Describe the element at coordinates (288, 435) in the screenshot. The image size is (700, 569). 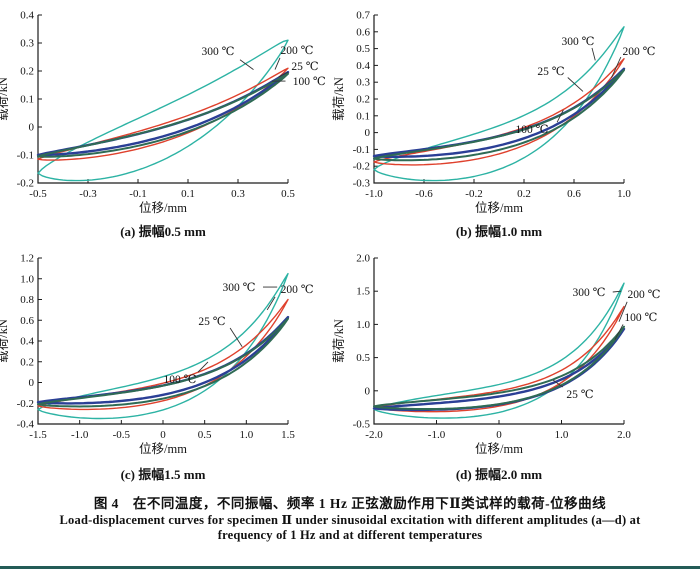
I see `x-tick-label: 1.5` at that location.